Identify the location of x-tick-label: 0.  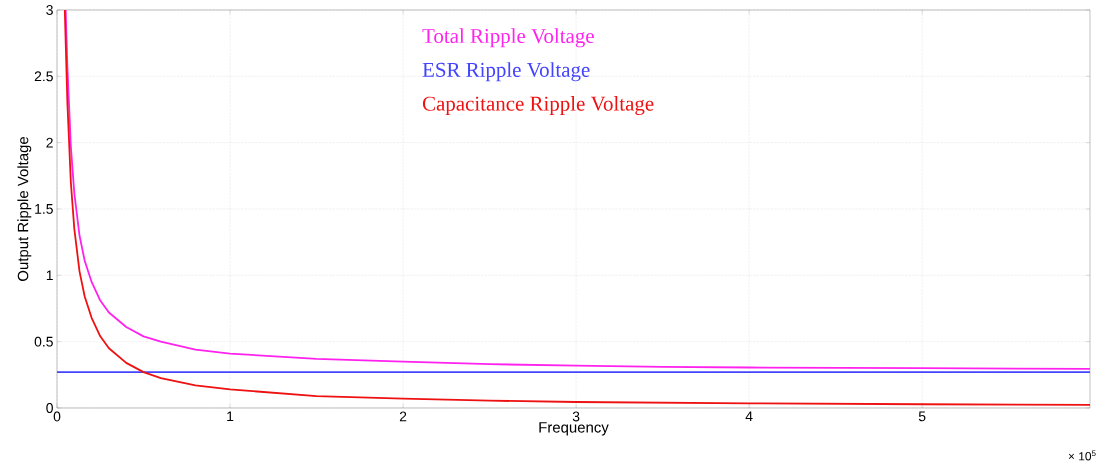
(57, 416).